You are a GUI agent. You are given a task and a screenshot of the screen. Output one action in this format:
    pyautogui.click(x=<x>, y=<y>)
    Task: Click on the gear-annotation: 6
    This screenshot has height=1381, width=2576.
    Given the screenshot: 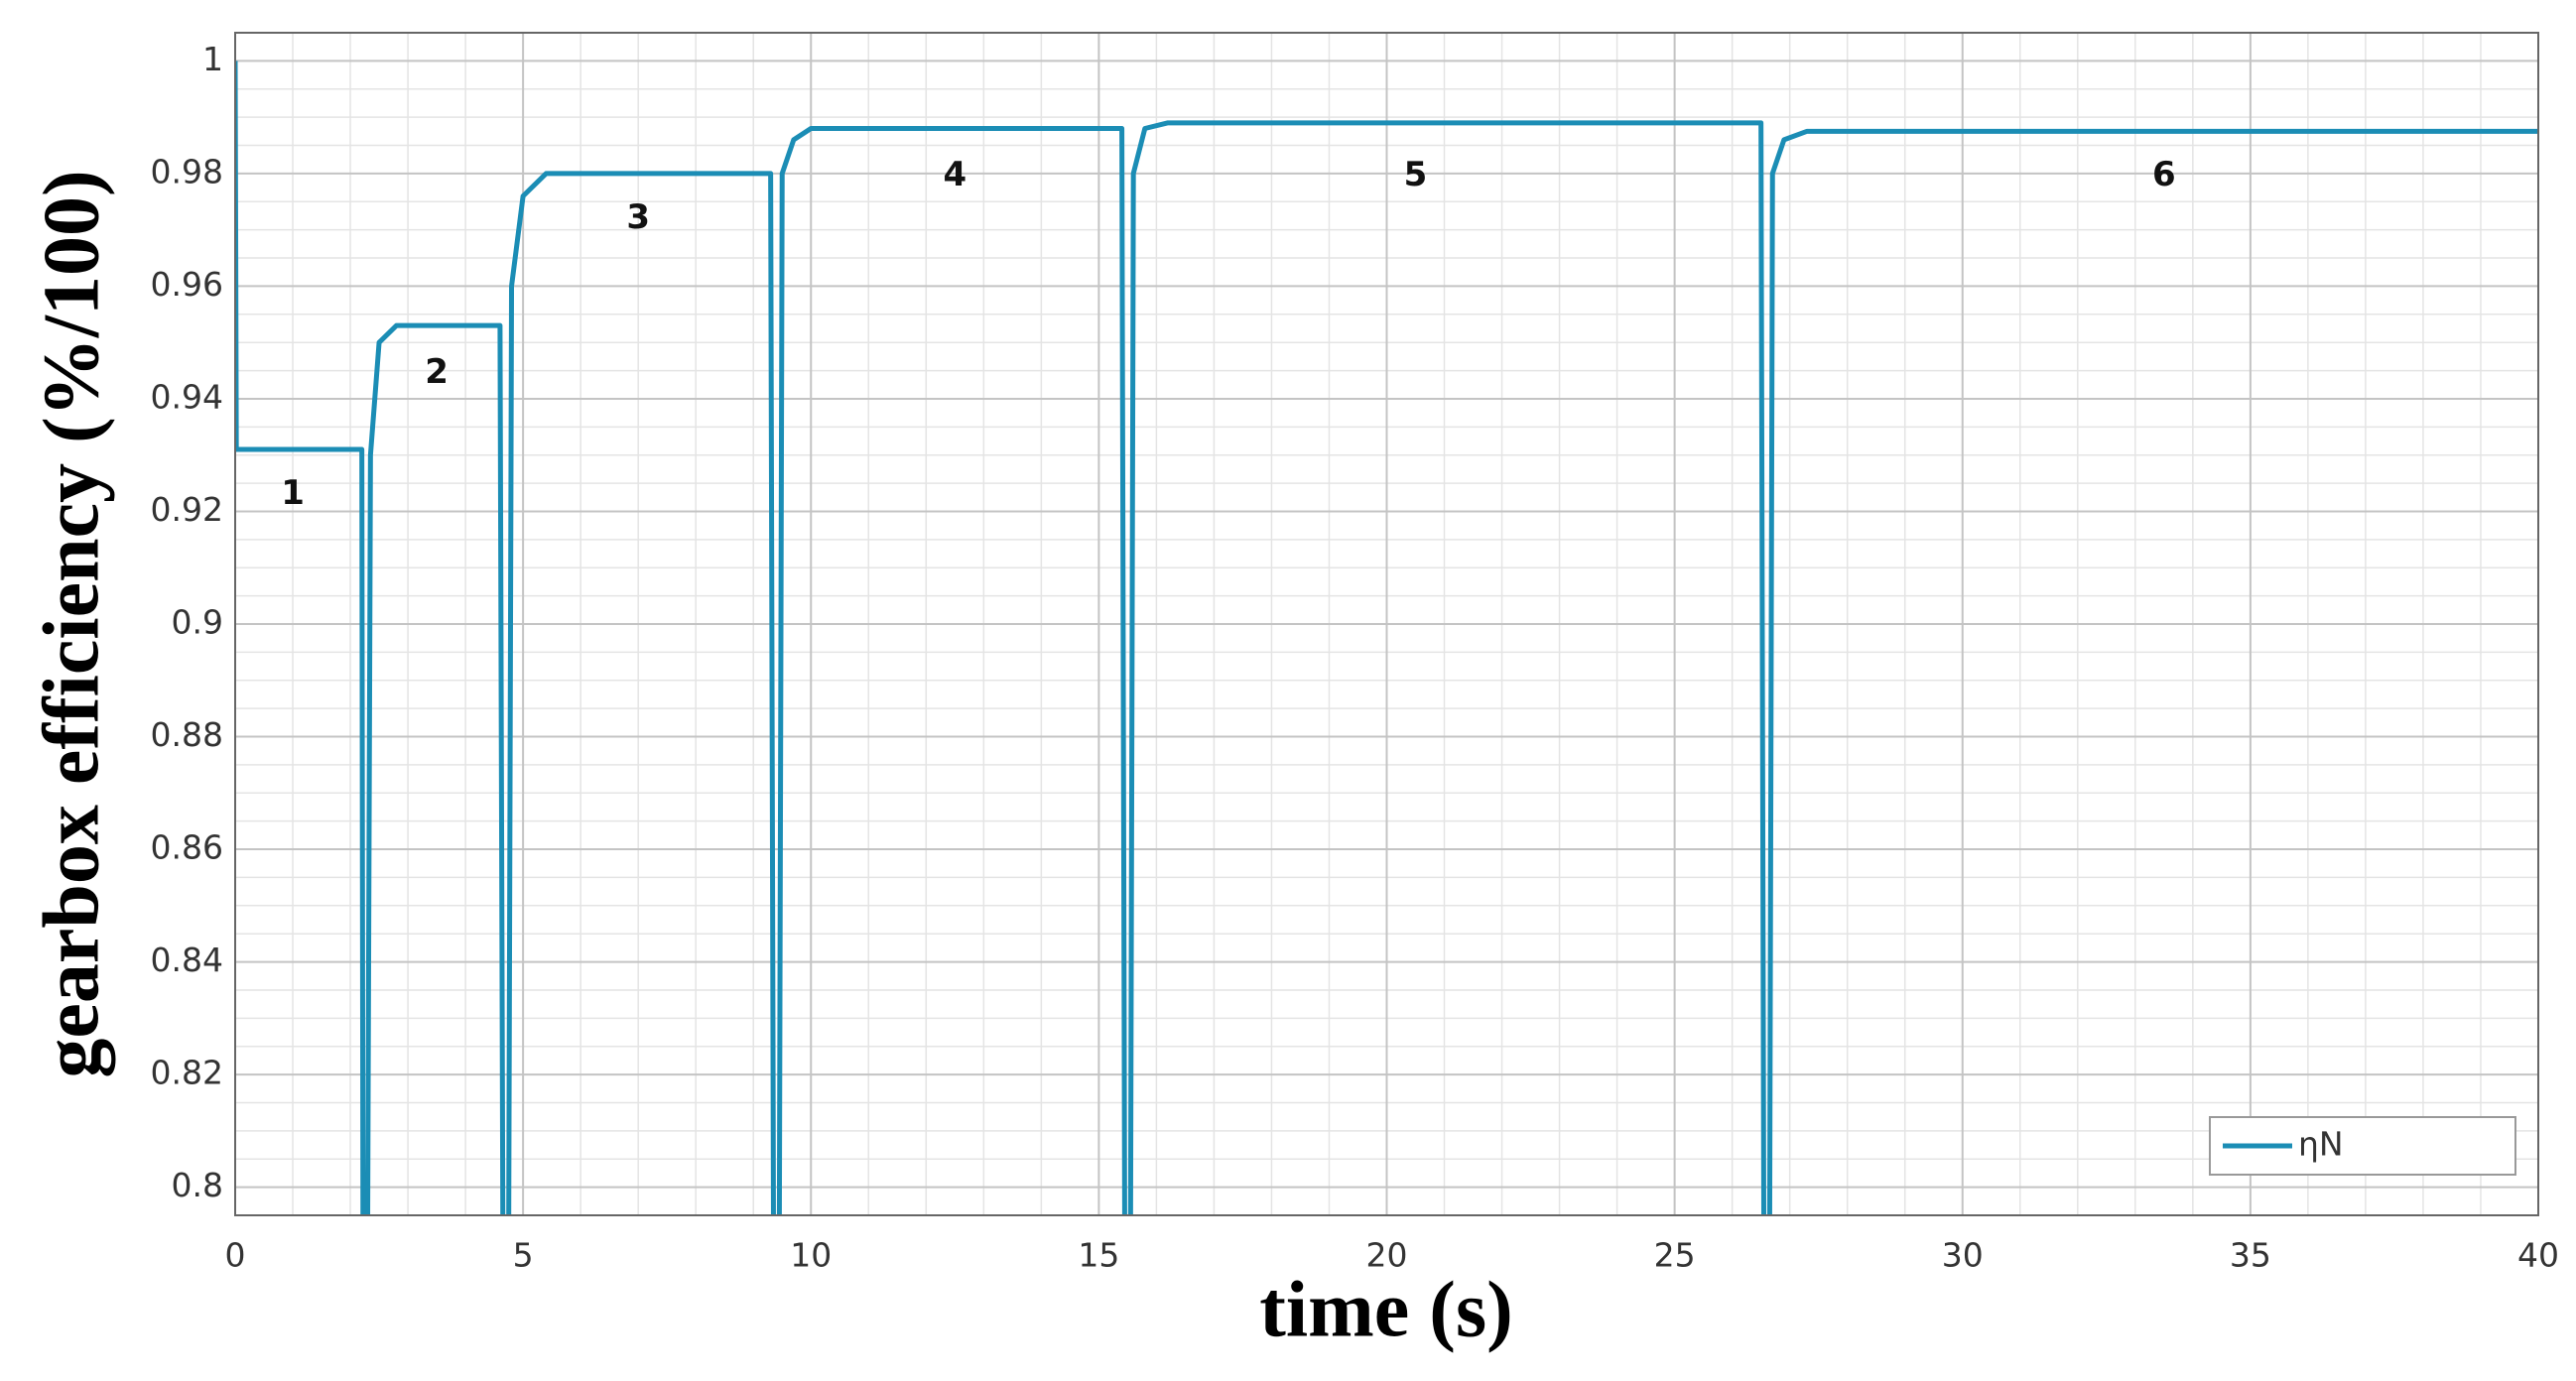 What is the action you would take?
    pyautogui.click(x=2164, y=174)
    